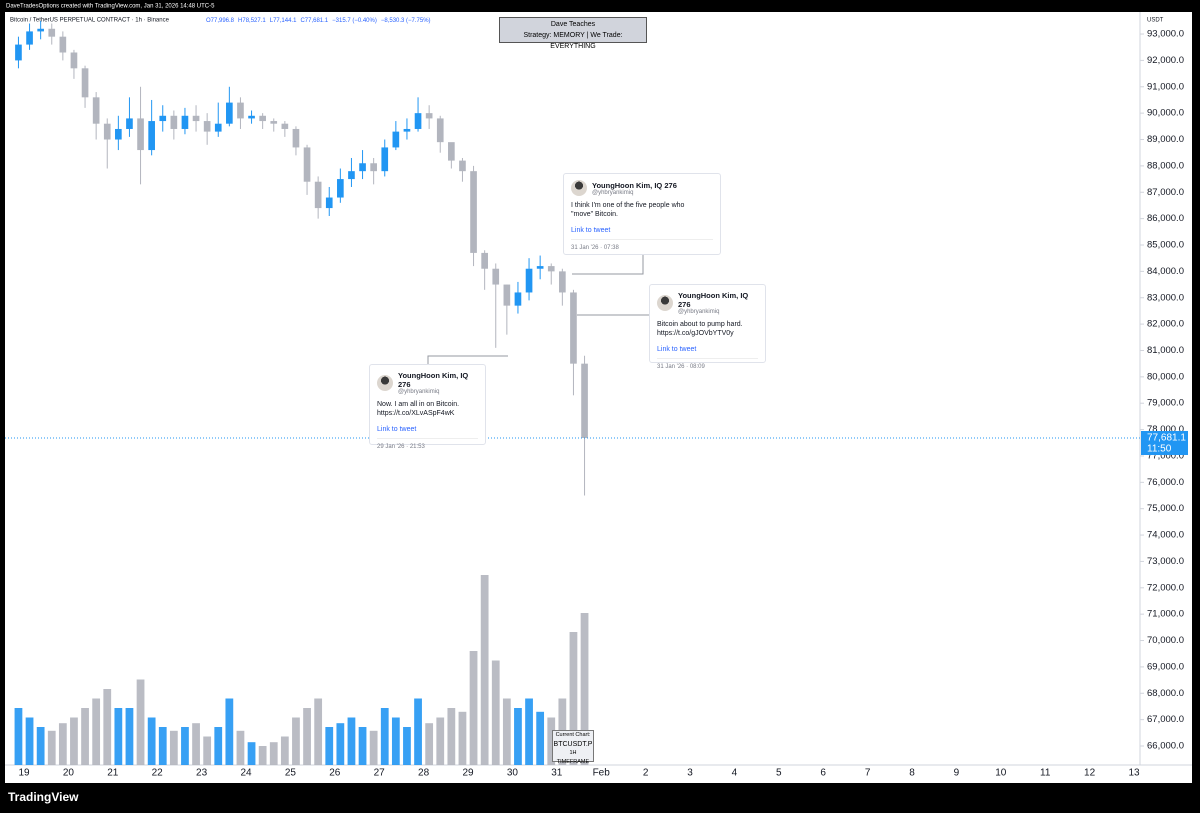 The image size is (1200, 813). What do you see at coordinates (291, 773) in the screenshot?
I see `x-tick-label: 25` at bounding box center [291, 773].